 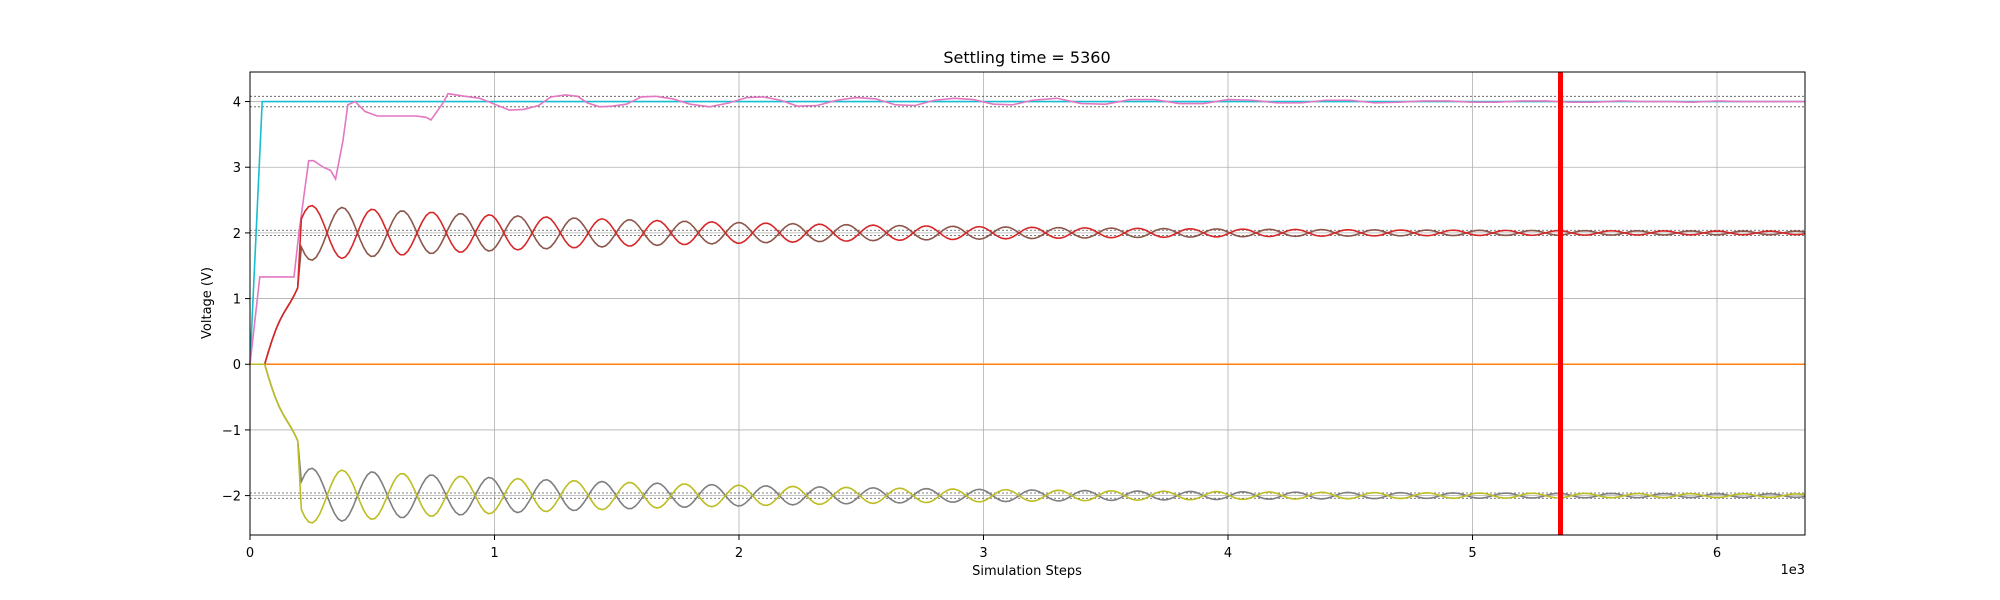 I want to click on x-axis-label: Simulation Steps, so click(x=1027, y=571).